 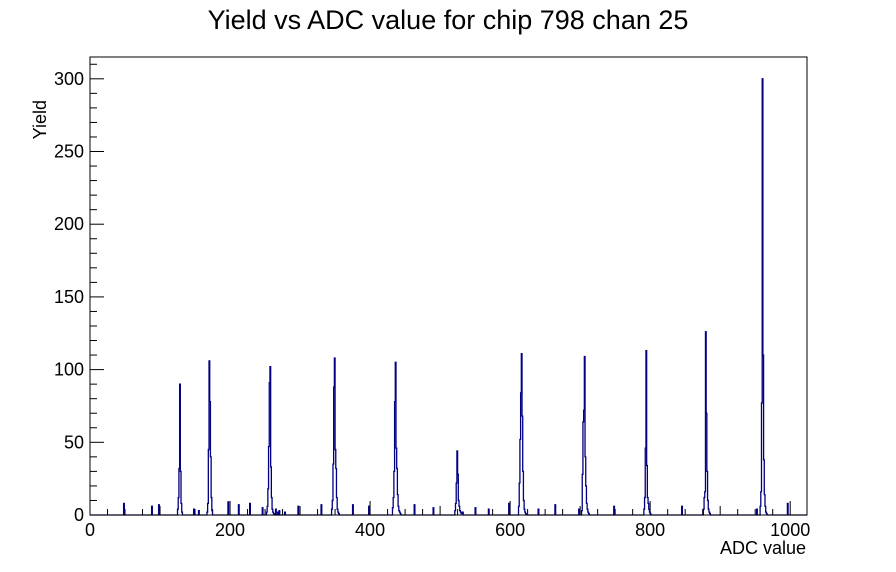 What do you see at coordinates (69, 370) in the screenshot?
I see `y-tick-label: 100` at bounding box center [69, 370].